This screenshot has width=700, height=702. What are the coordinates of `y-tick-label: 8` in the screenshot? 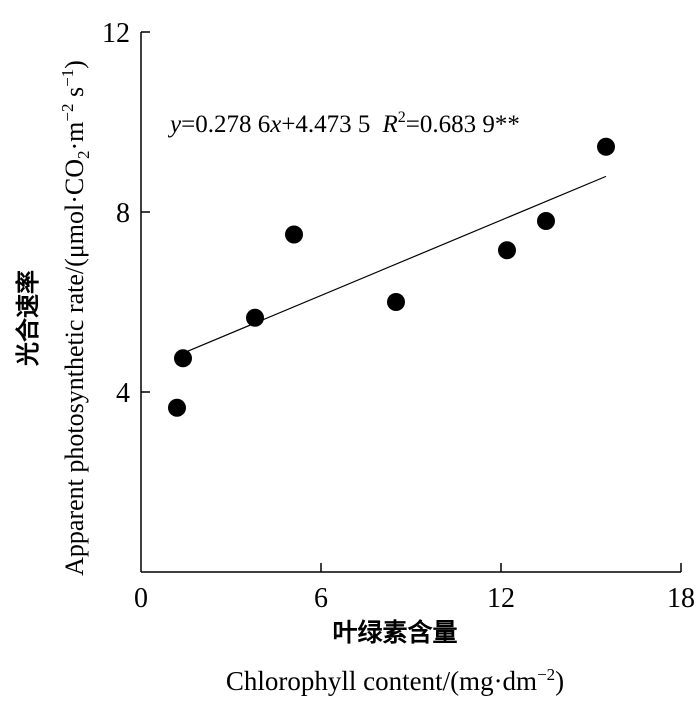 It's located at (123, 213).